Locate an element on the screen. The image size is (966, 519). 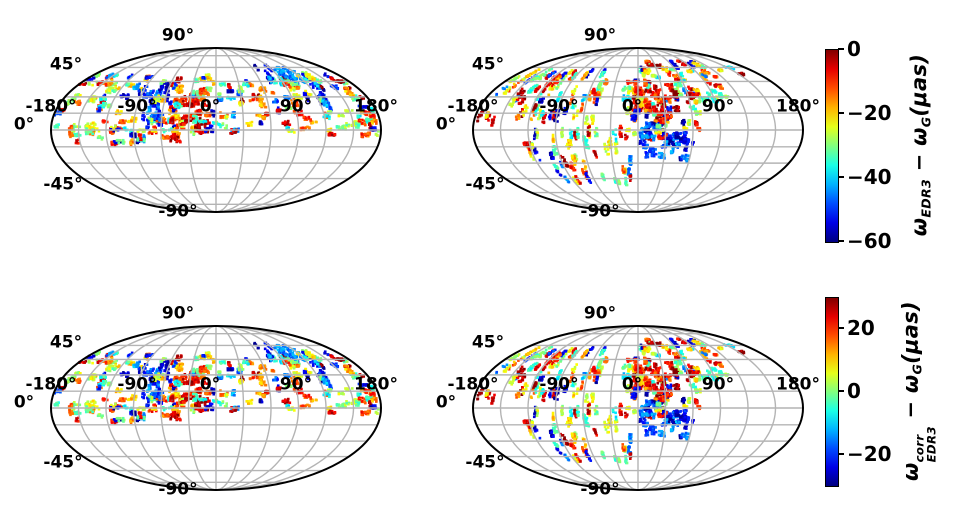
colorbar-bottom-gradient is located at coordinates (832, 392).